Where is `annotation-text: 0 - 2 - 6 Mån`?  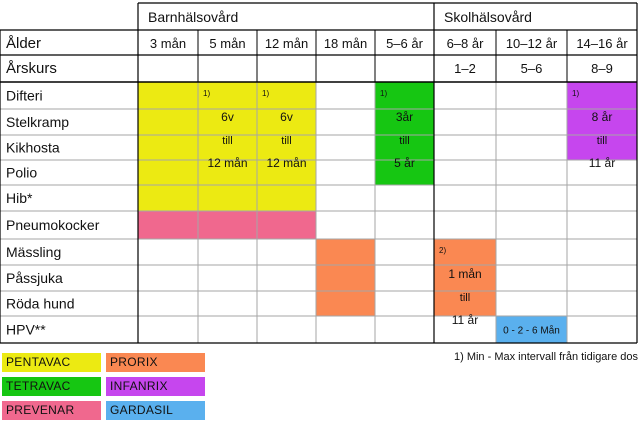
annotation-text: 0 - 2 - 6 Mån is located at coordinates (531, 331).